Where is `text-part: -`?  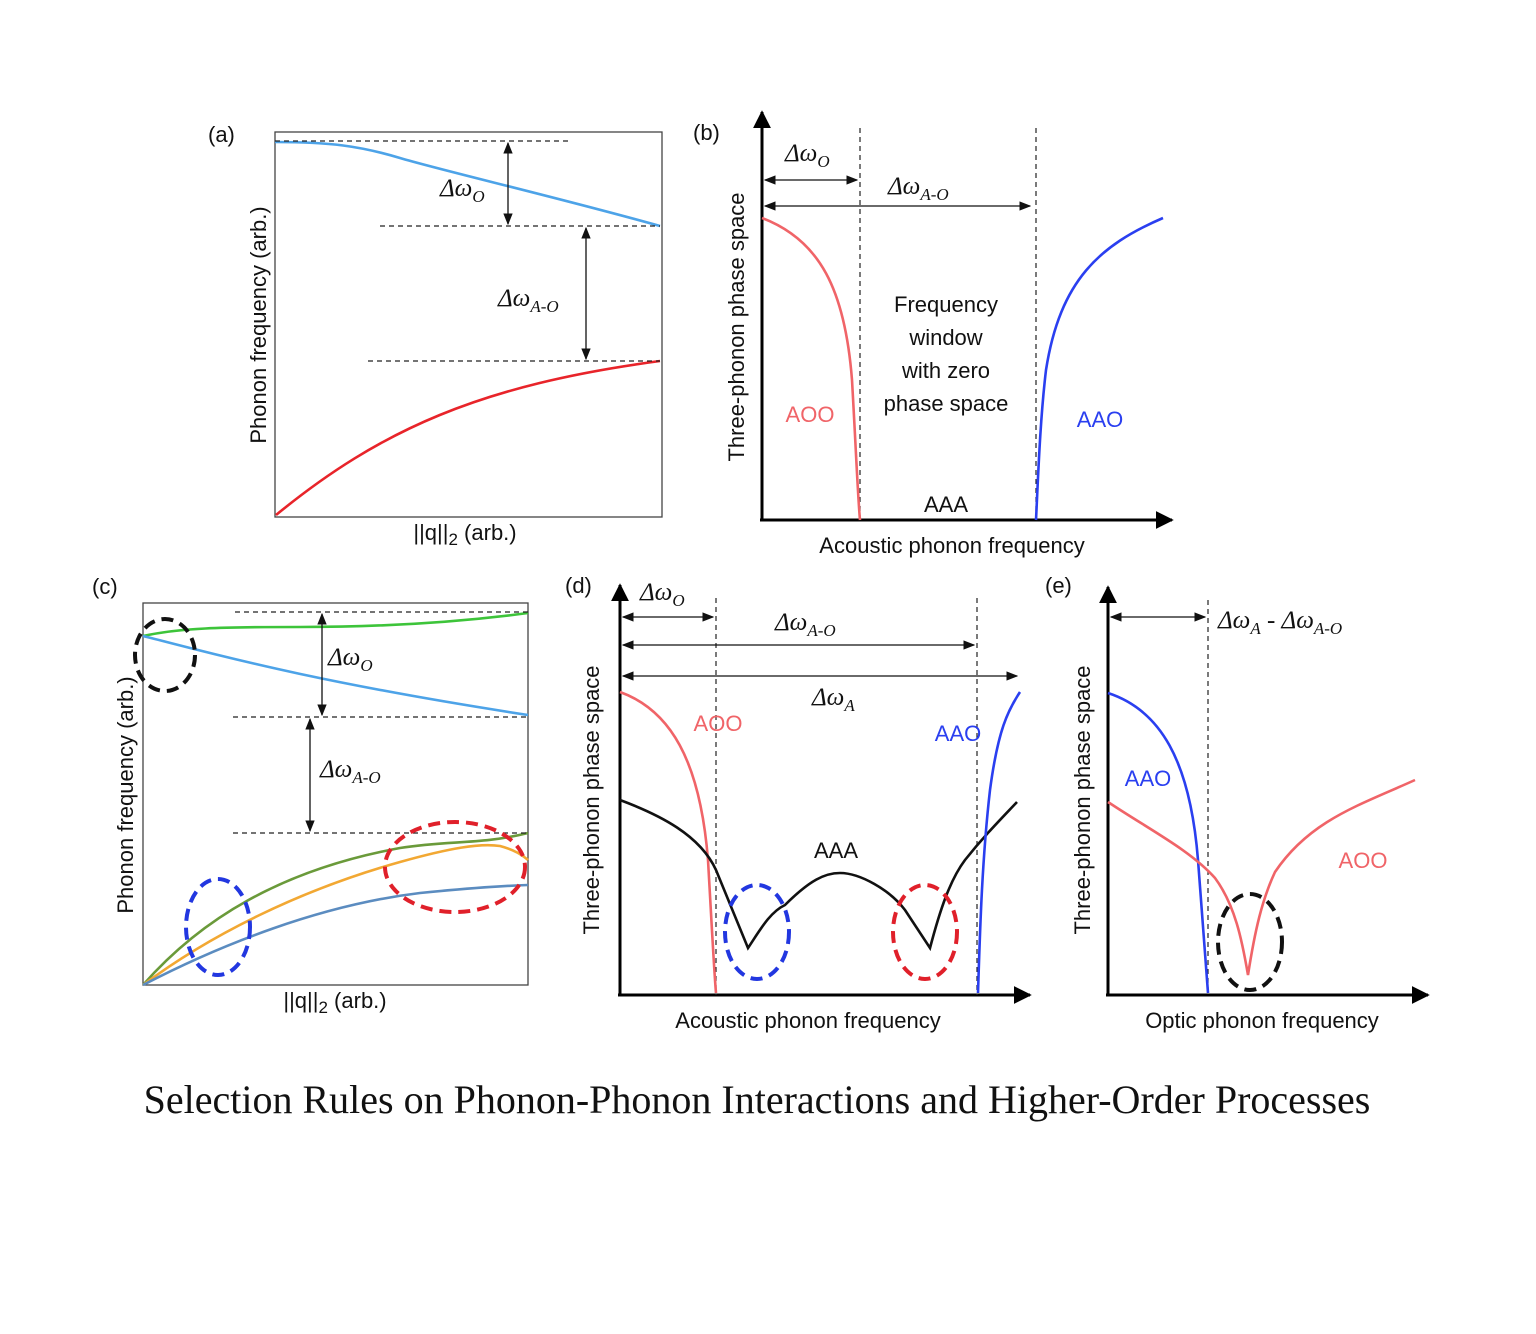 text-part: - is located at coordinates (1271, 620).